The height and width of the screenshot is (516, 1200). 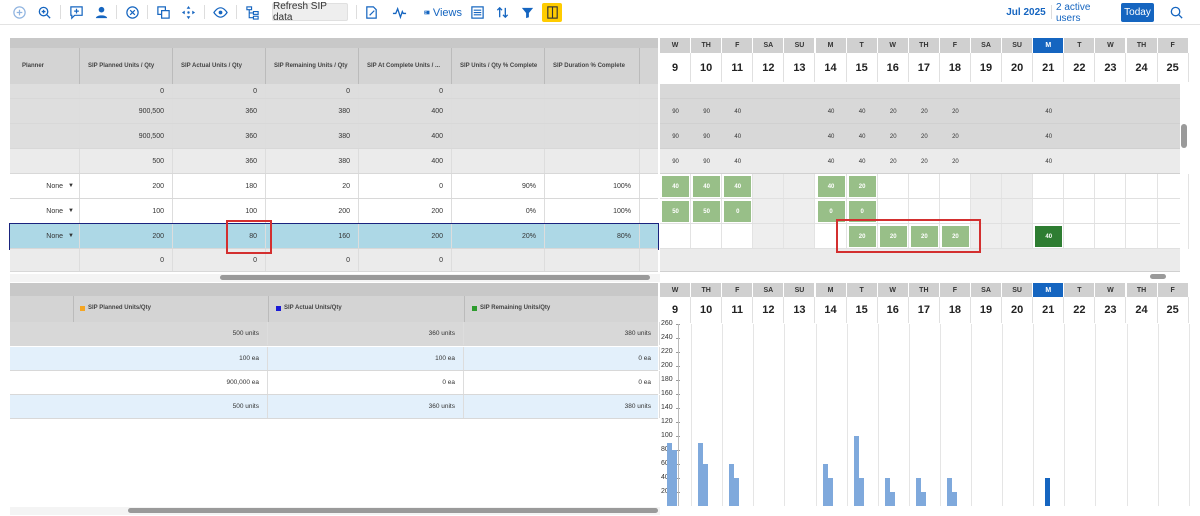 What do you see at coordinates (310, 12) in the screenshot?
I see `refresh-sip-data-button: Refresh SIP data` at bounding box center [310, 12].